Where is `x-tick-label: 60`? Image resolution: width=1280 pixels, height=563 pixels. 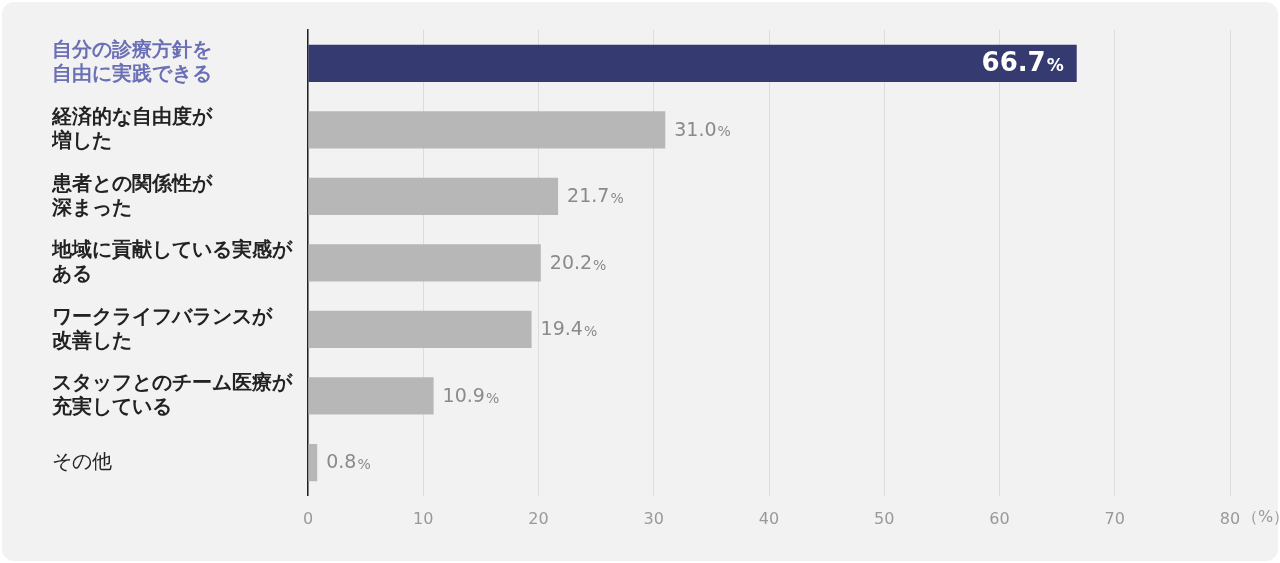
x-tick-label: 60 is located at coordinates (999, 518).